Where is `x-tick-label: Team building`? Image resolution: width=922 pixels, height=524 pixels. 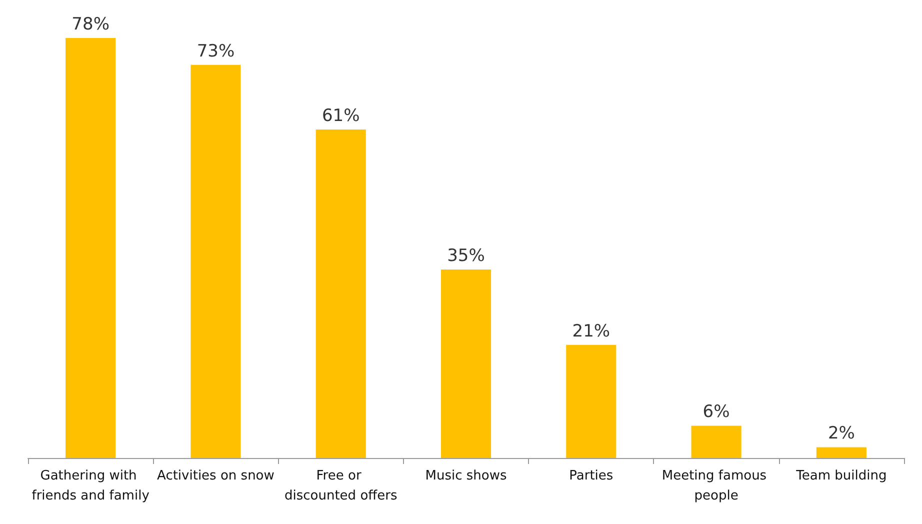
x-tick-label: Team building is located at coordinates (841, 476).